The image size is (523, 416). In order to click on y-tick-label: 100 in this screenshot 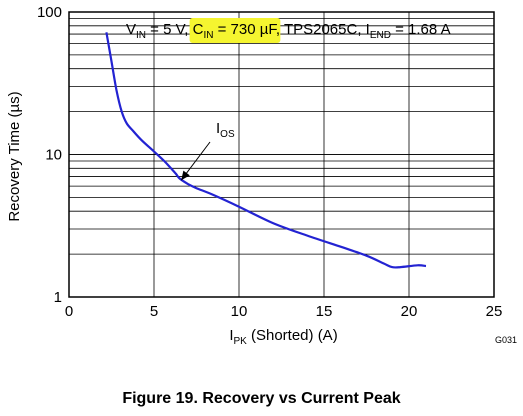, I will do `click(49, 12)`.